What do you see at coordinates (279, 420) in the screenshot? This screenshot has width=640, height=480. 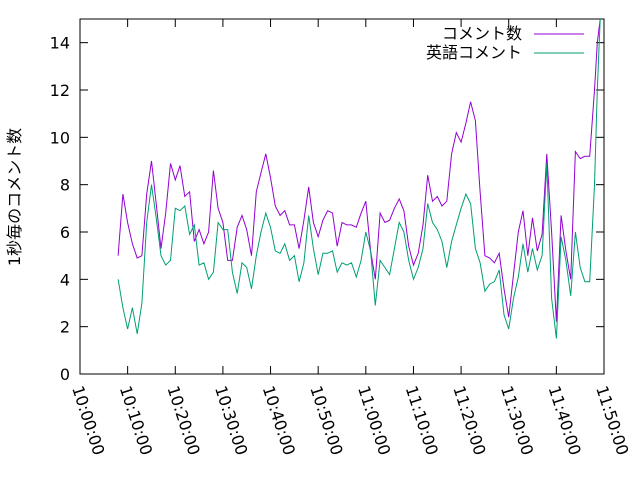 I see `x-tick-label: 10:40:00` at bounding box center [279, 420].